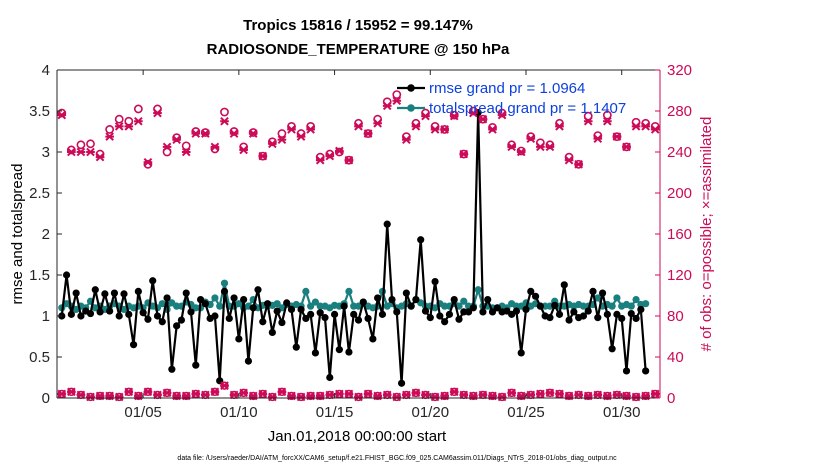  What do you see at coordinates (679, 70) in the screenshot?
I see `right-tick-label: 320` at bounding box center [679, 70].